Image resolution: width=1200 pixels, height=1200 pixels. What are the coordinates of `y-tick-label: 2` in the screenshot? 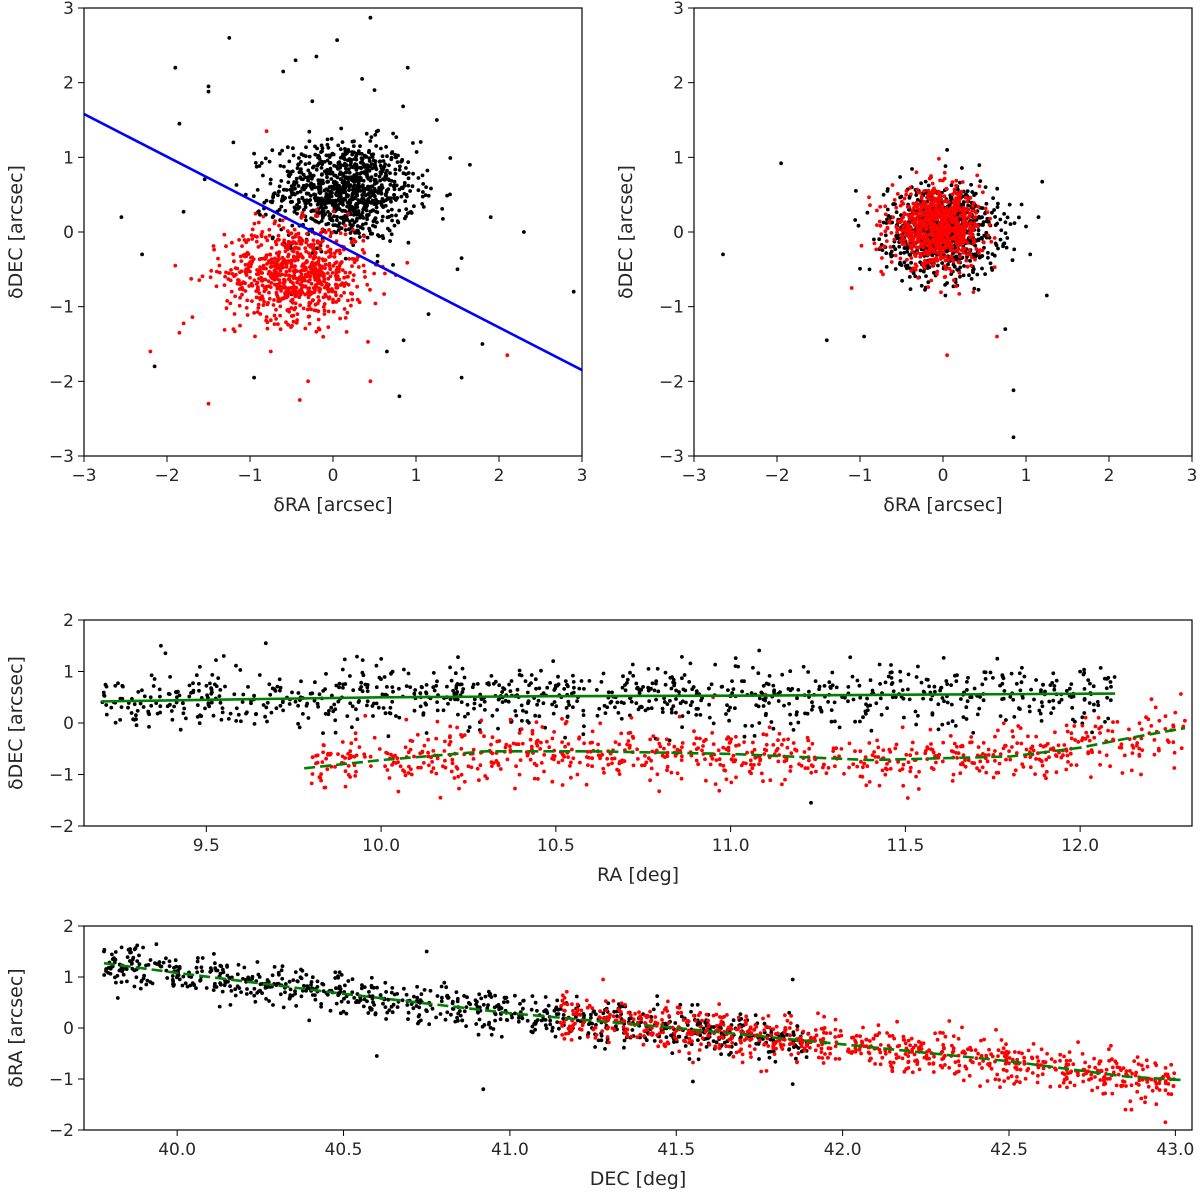 It's located at (68, 84).